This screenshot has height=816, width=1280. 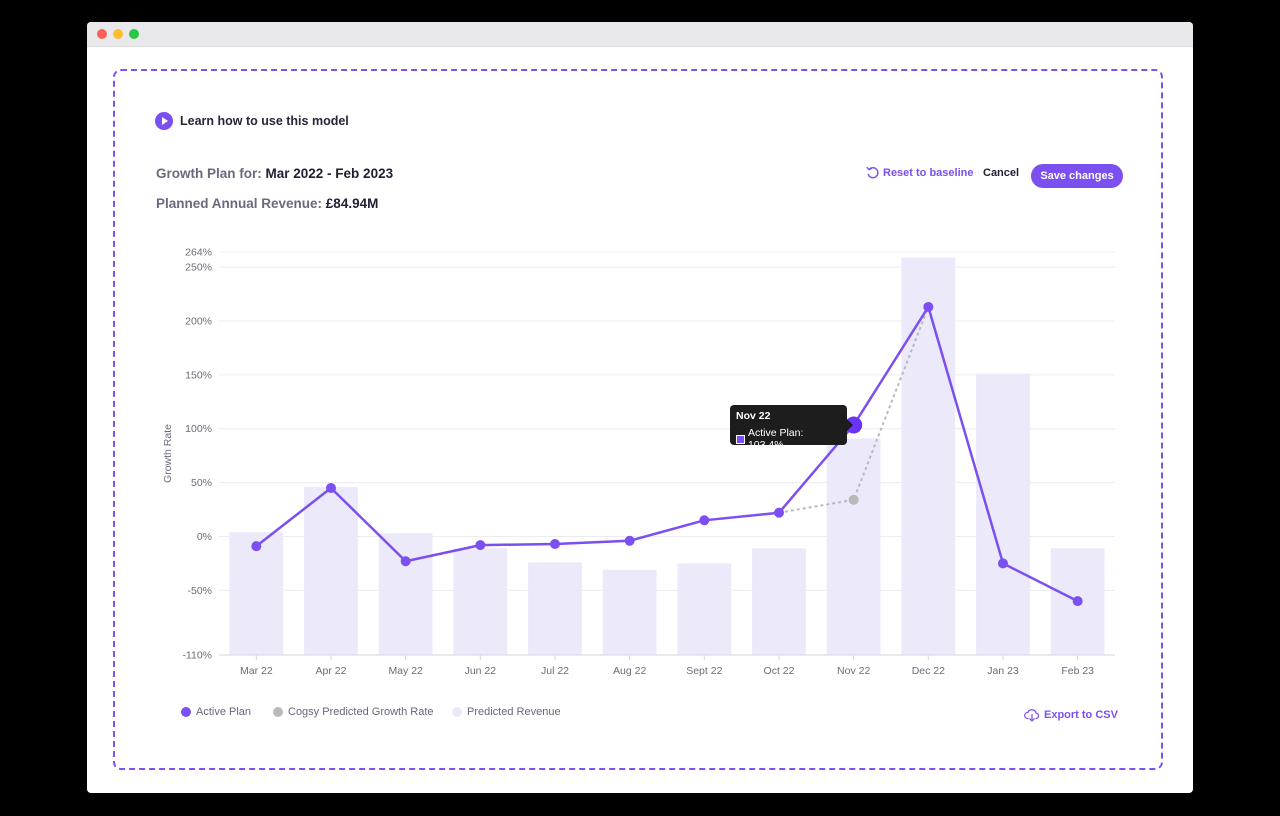 What do you see at coordinates (198, 253) in the screenshot?
I see `y-tick-label: 264%` at bounding box center [198, 253].